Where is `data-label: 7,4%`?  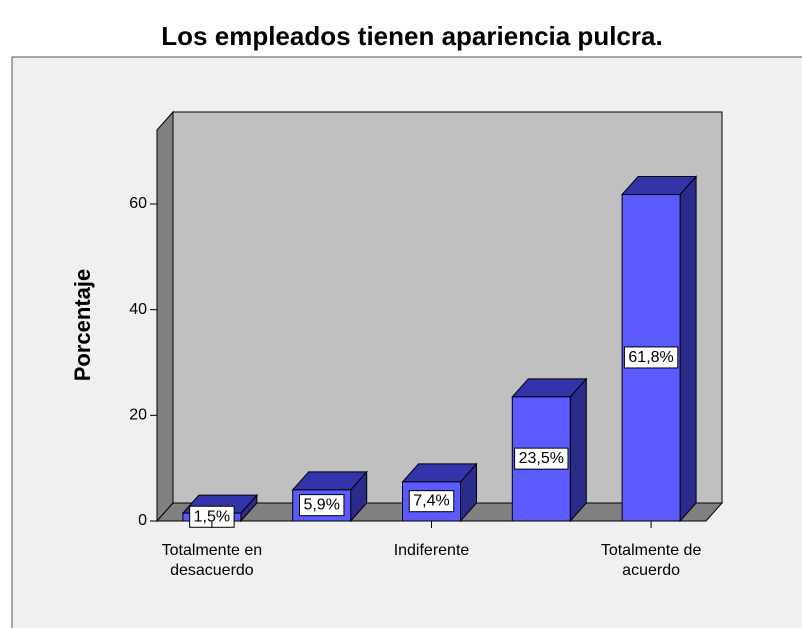
data-label: 7,4% is located at coordinates (431, 501).